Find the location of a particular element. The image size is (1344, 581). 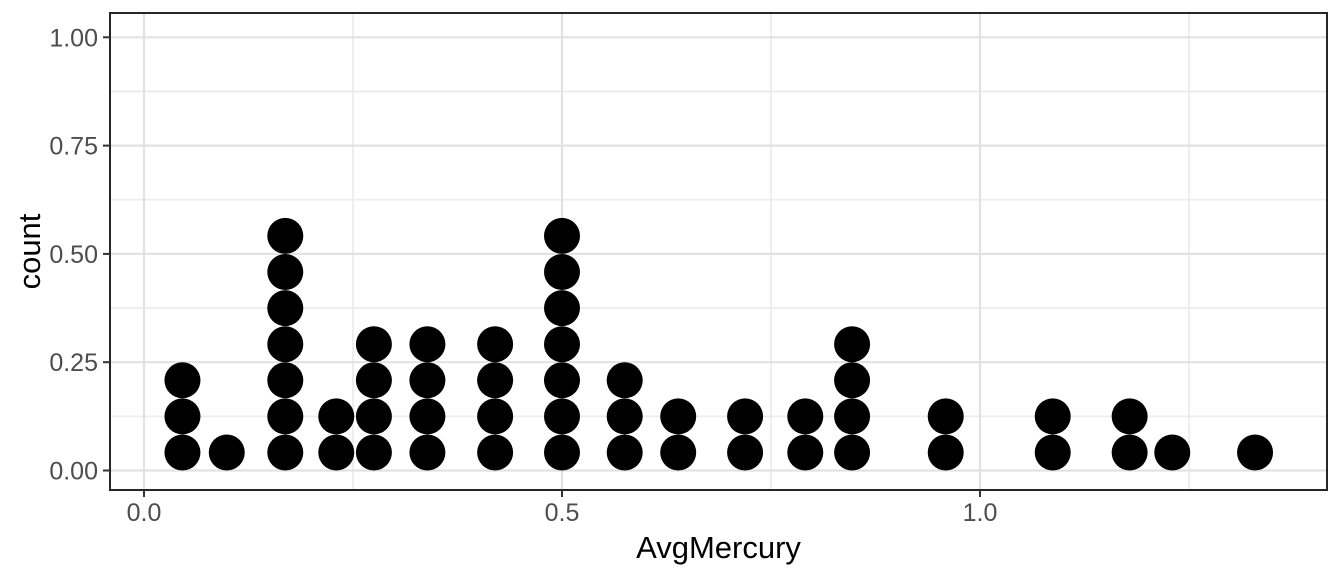

x-axis-title: AvgMercury is located at coordinates (718, 547).